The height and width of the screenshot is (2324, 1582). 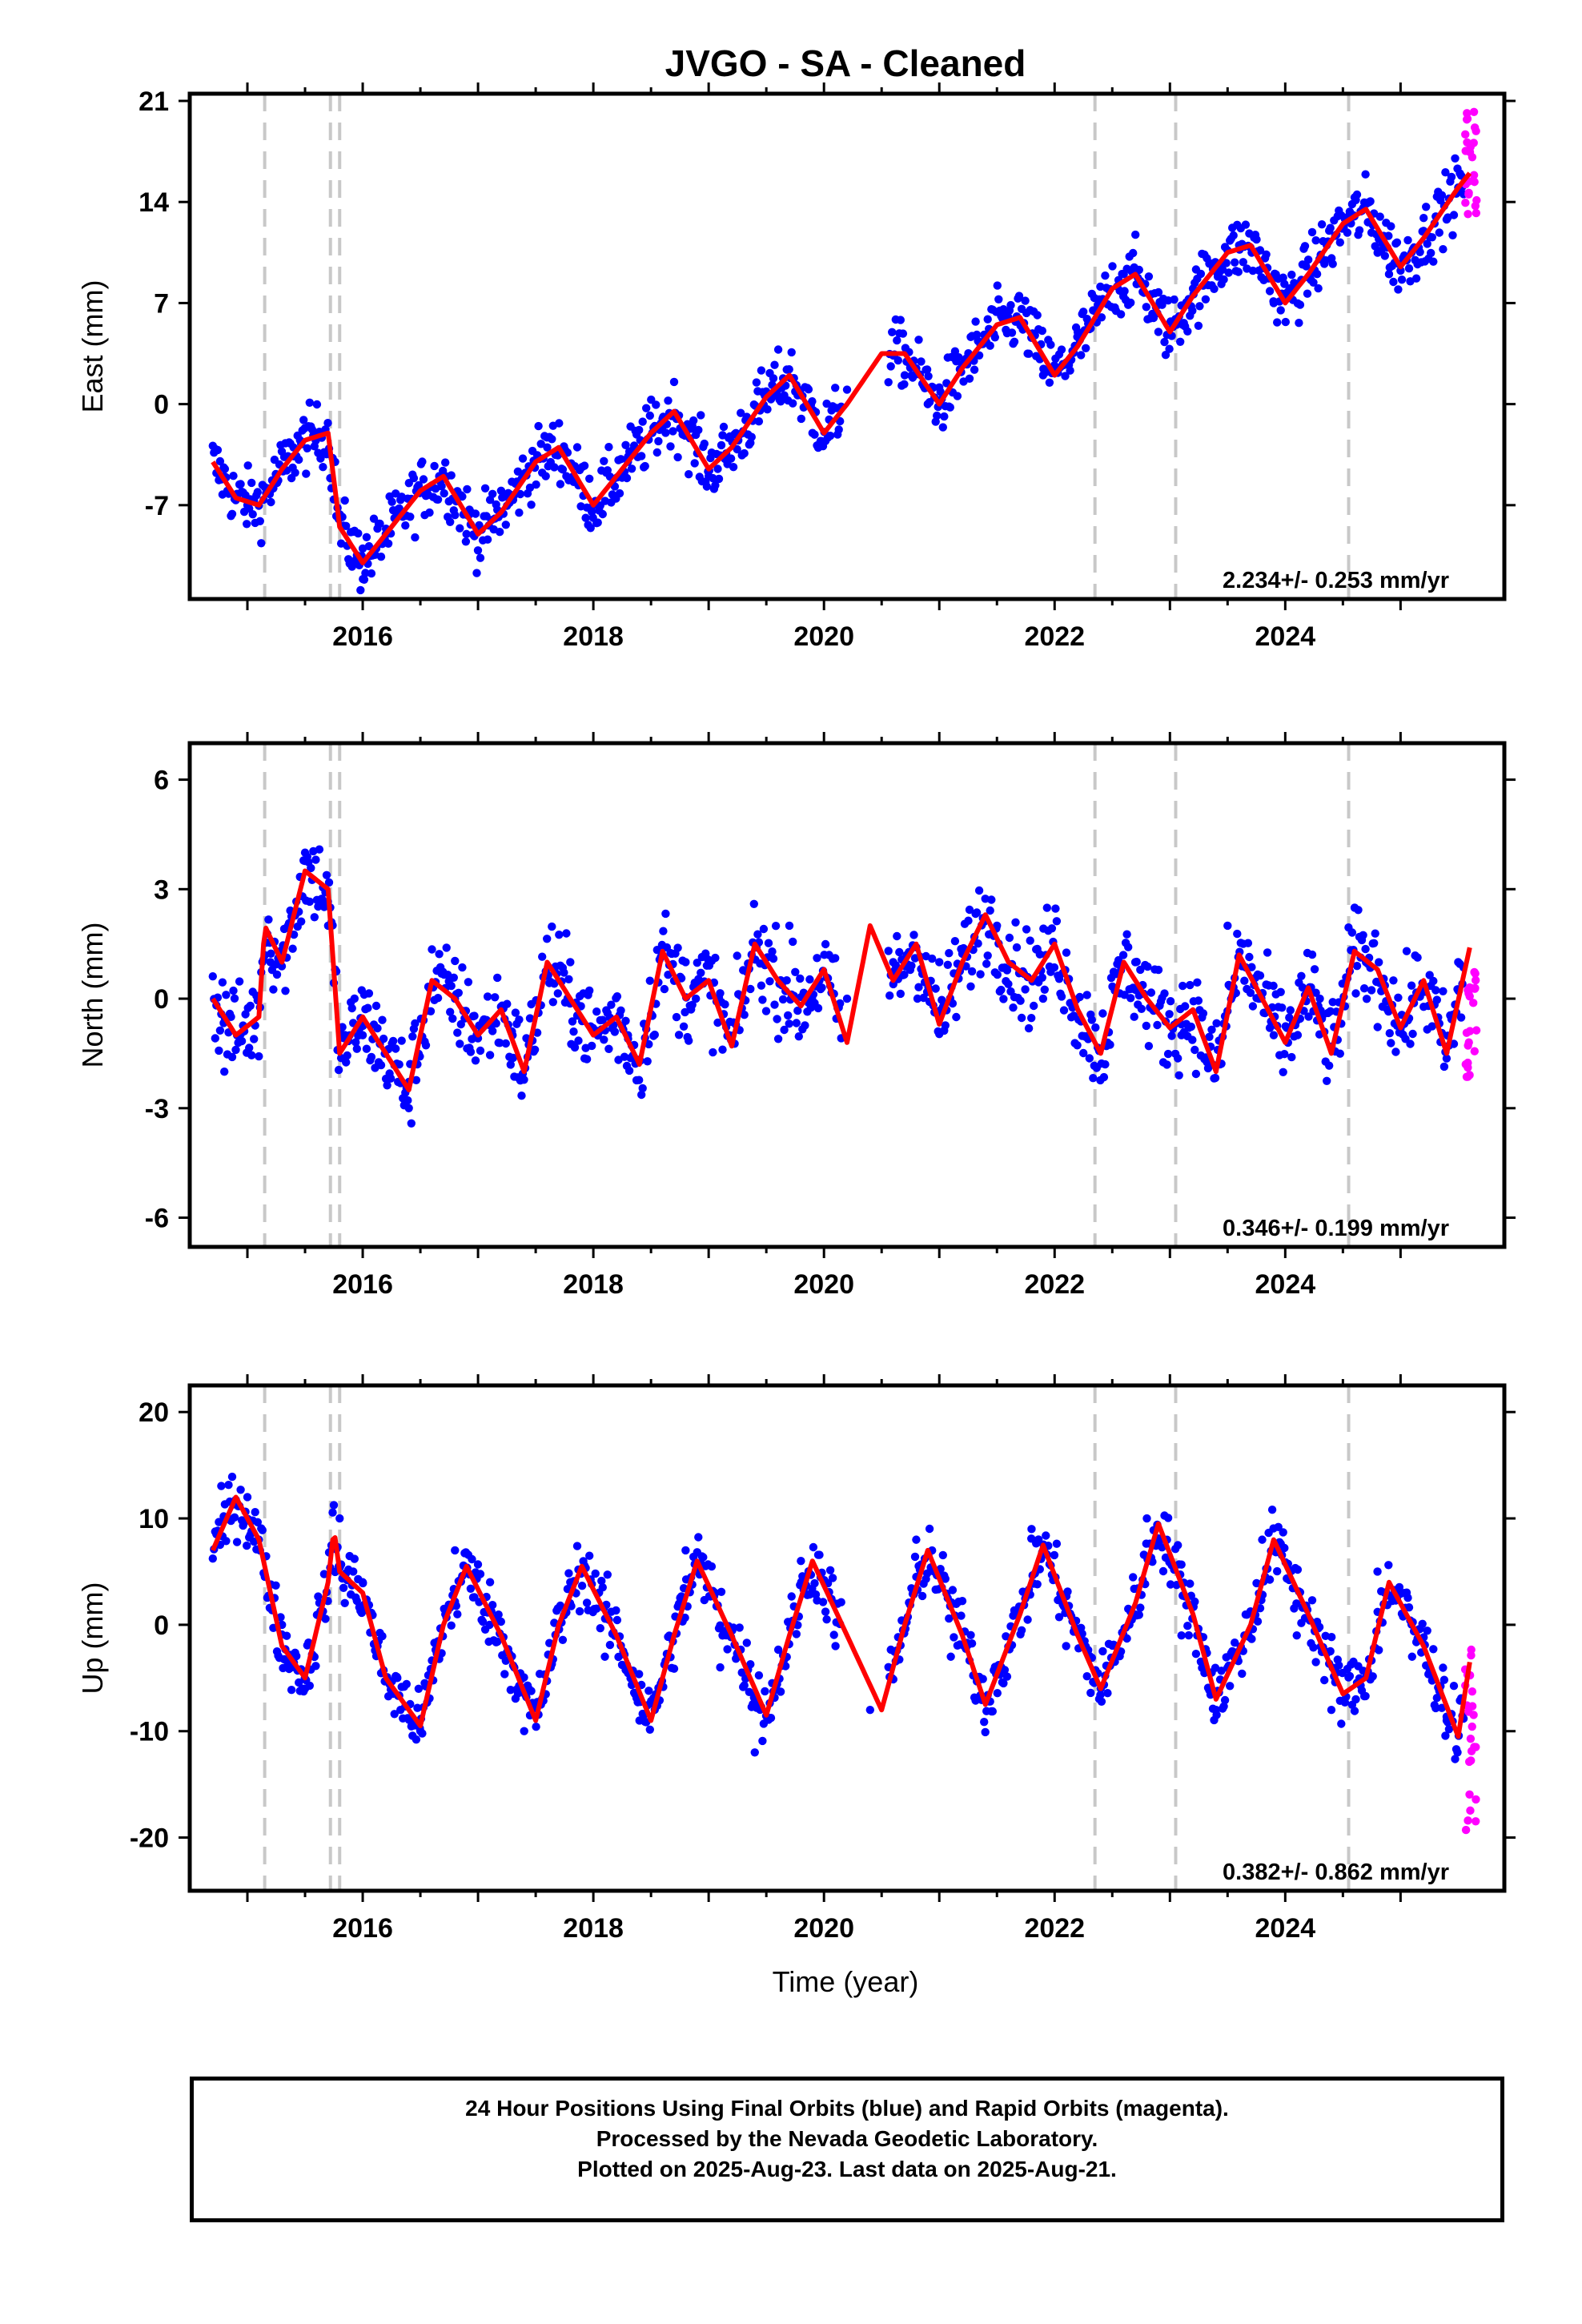 I want to click on y-tick-label: 6, so click(x=161, y=781).